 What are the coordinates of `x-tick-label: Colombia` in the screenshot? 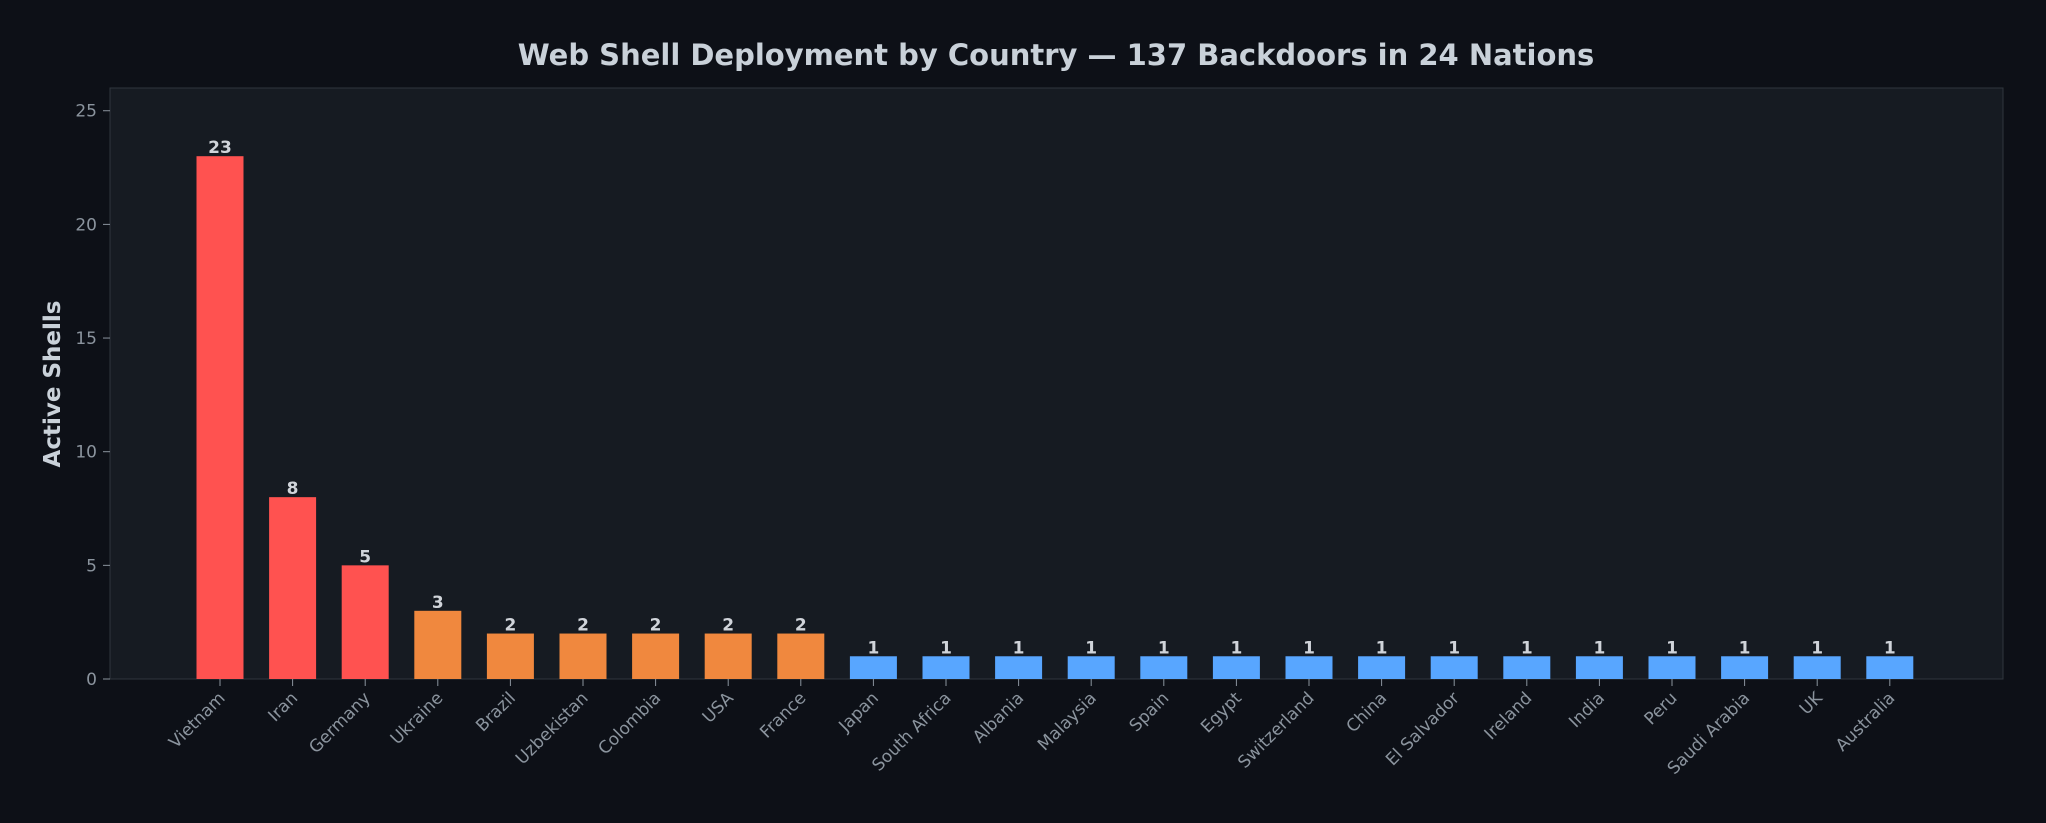 It's located at (630, 723).